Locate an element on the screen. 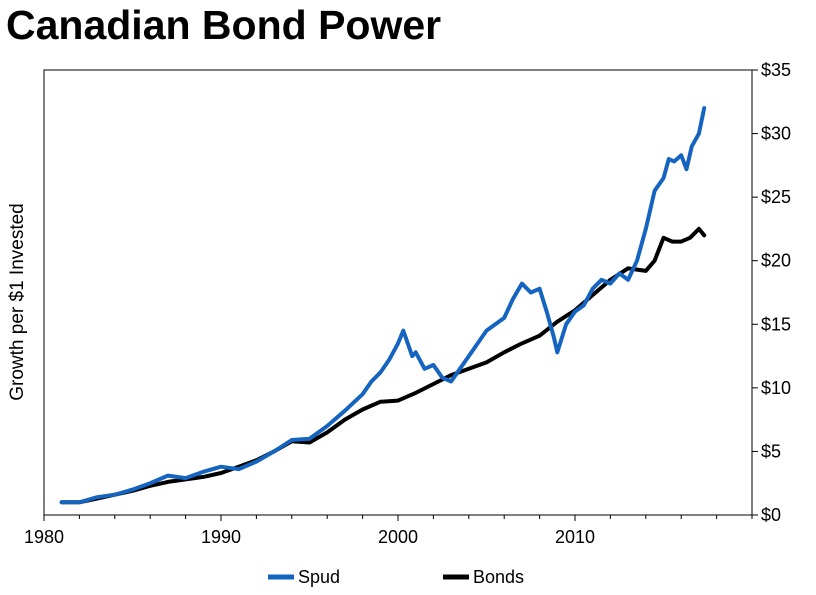 The height and width of the screenshot is (595, 816). legend: Spud Bonds is located at coordinates (396, 577).